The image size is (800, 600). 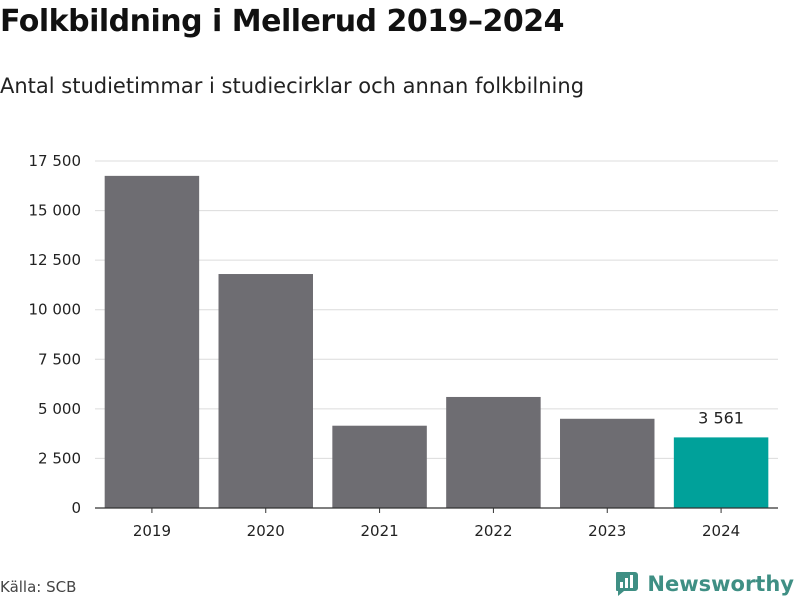 What do you see at coordinates (152, 341) in the screenshot?
I see `bar-2019` at bounding box center [152, 341].